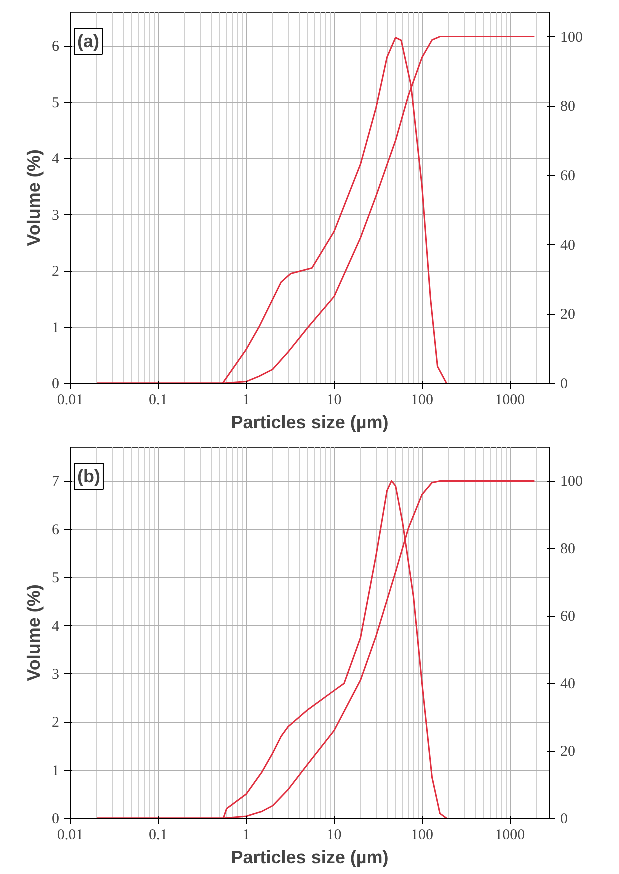  I want to click on y-tick-label: 7, so click(56, 482).